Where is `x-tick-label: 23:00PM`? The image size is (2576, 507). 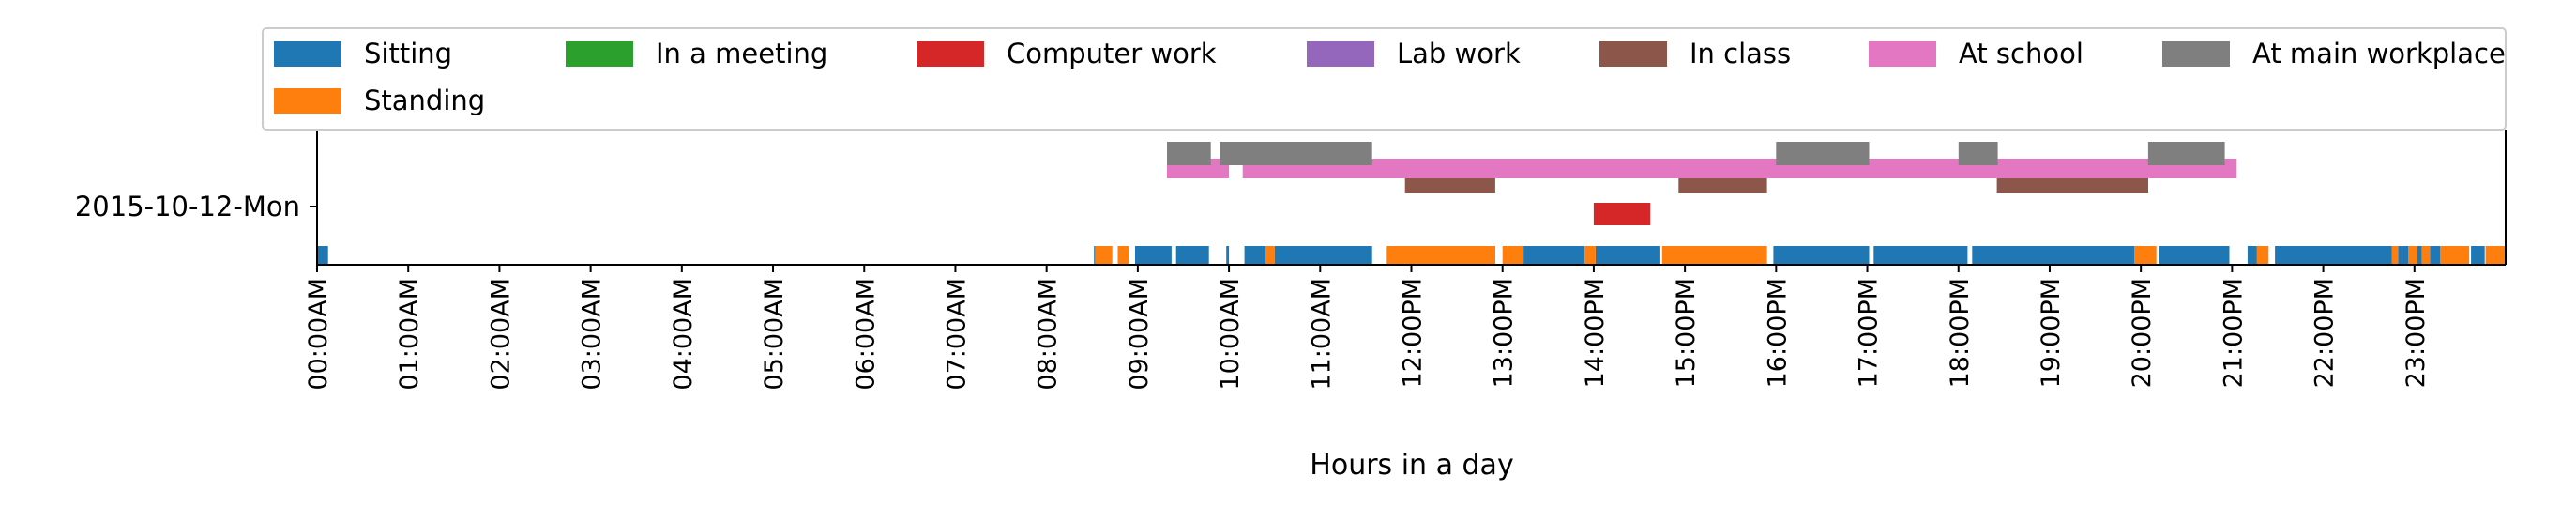 x-tick-label: 23:00PM is located at coordinates (2416, 333).